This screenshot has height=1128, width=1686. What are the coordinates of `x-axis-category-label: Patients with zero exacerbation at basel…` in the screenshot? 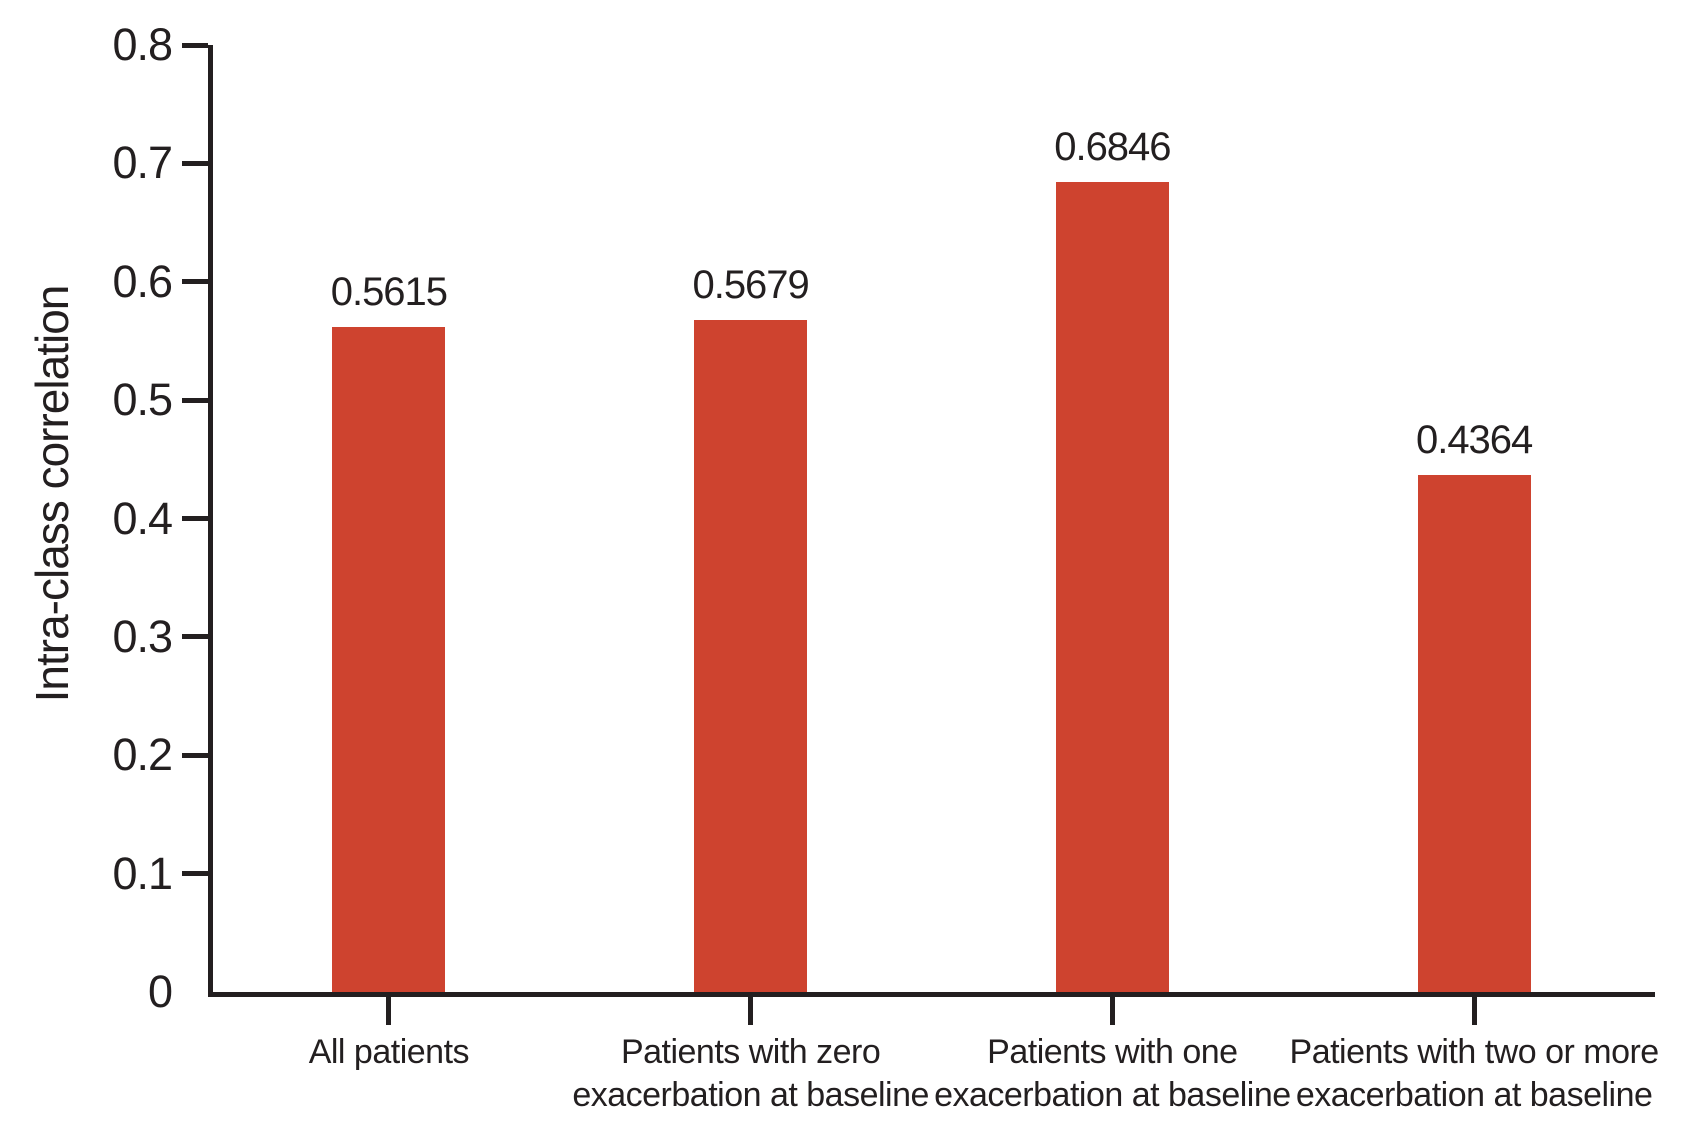 It's located at (750, 1073).